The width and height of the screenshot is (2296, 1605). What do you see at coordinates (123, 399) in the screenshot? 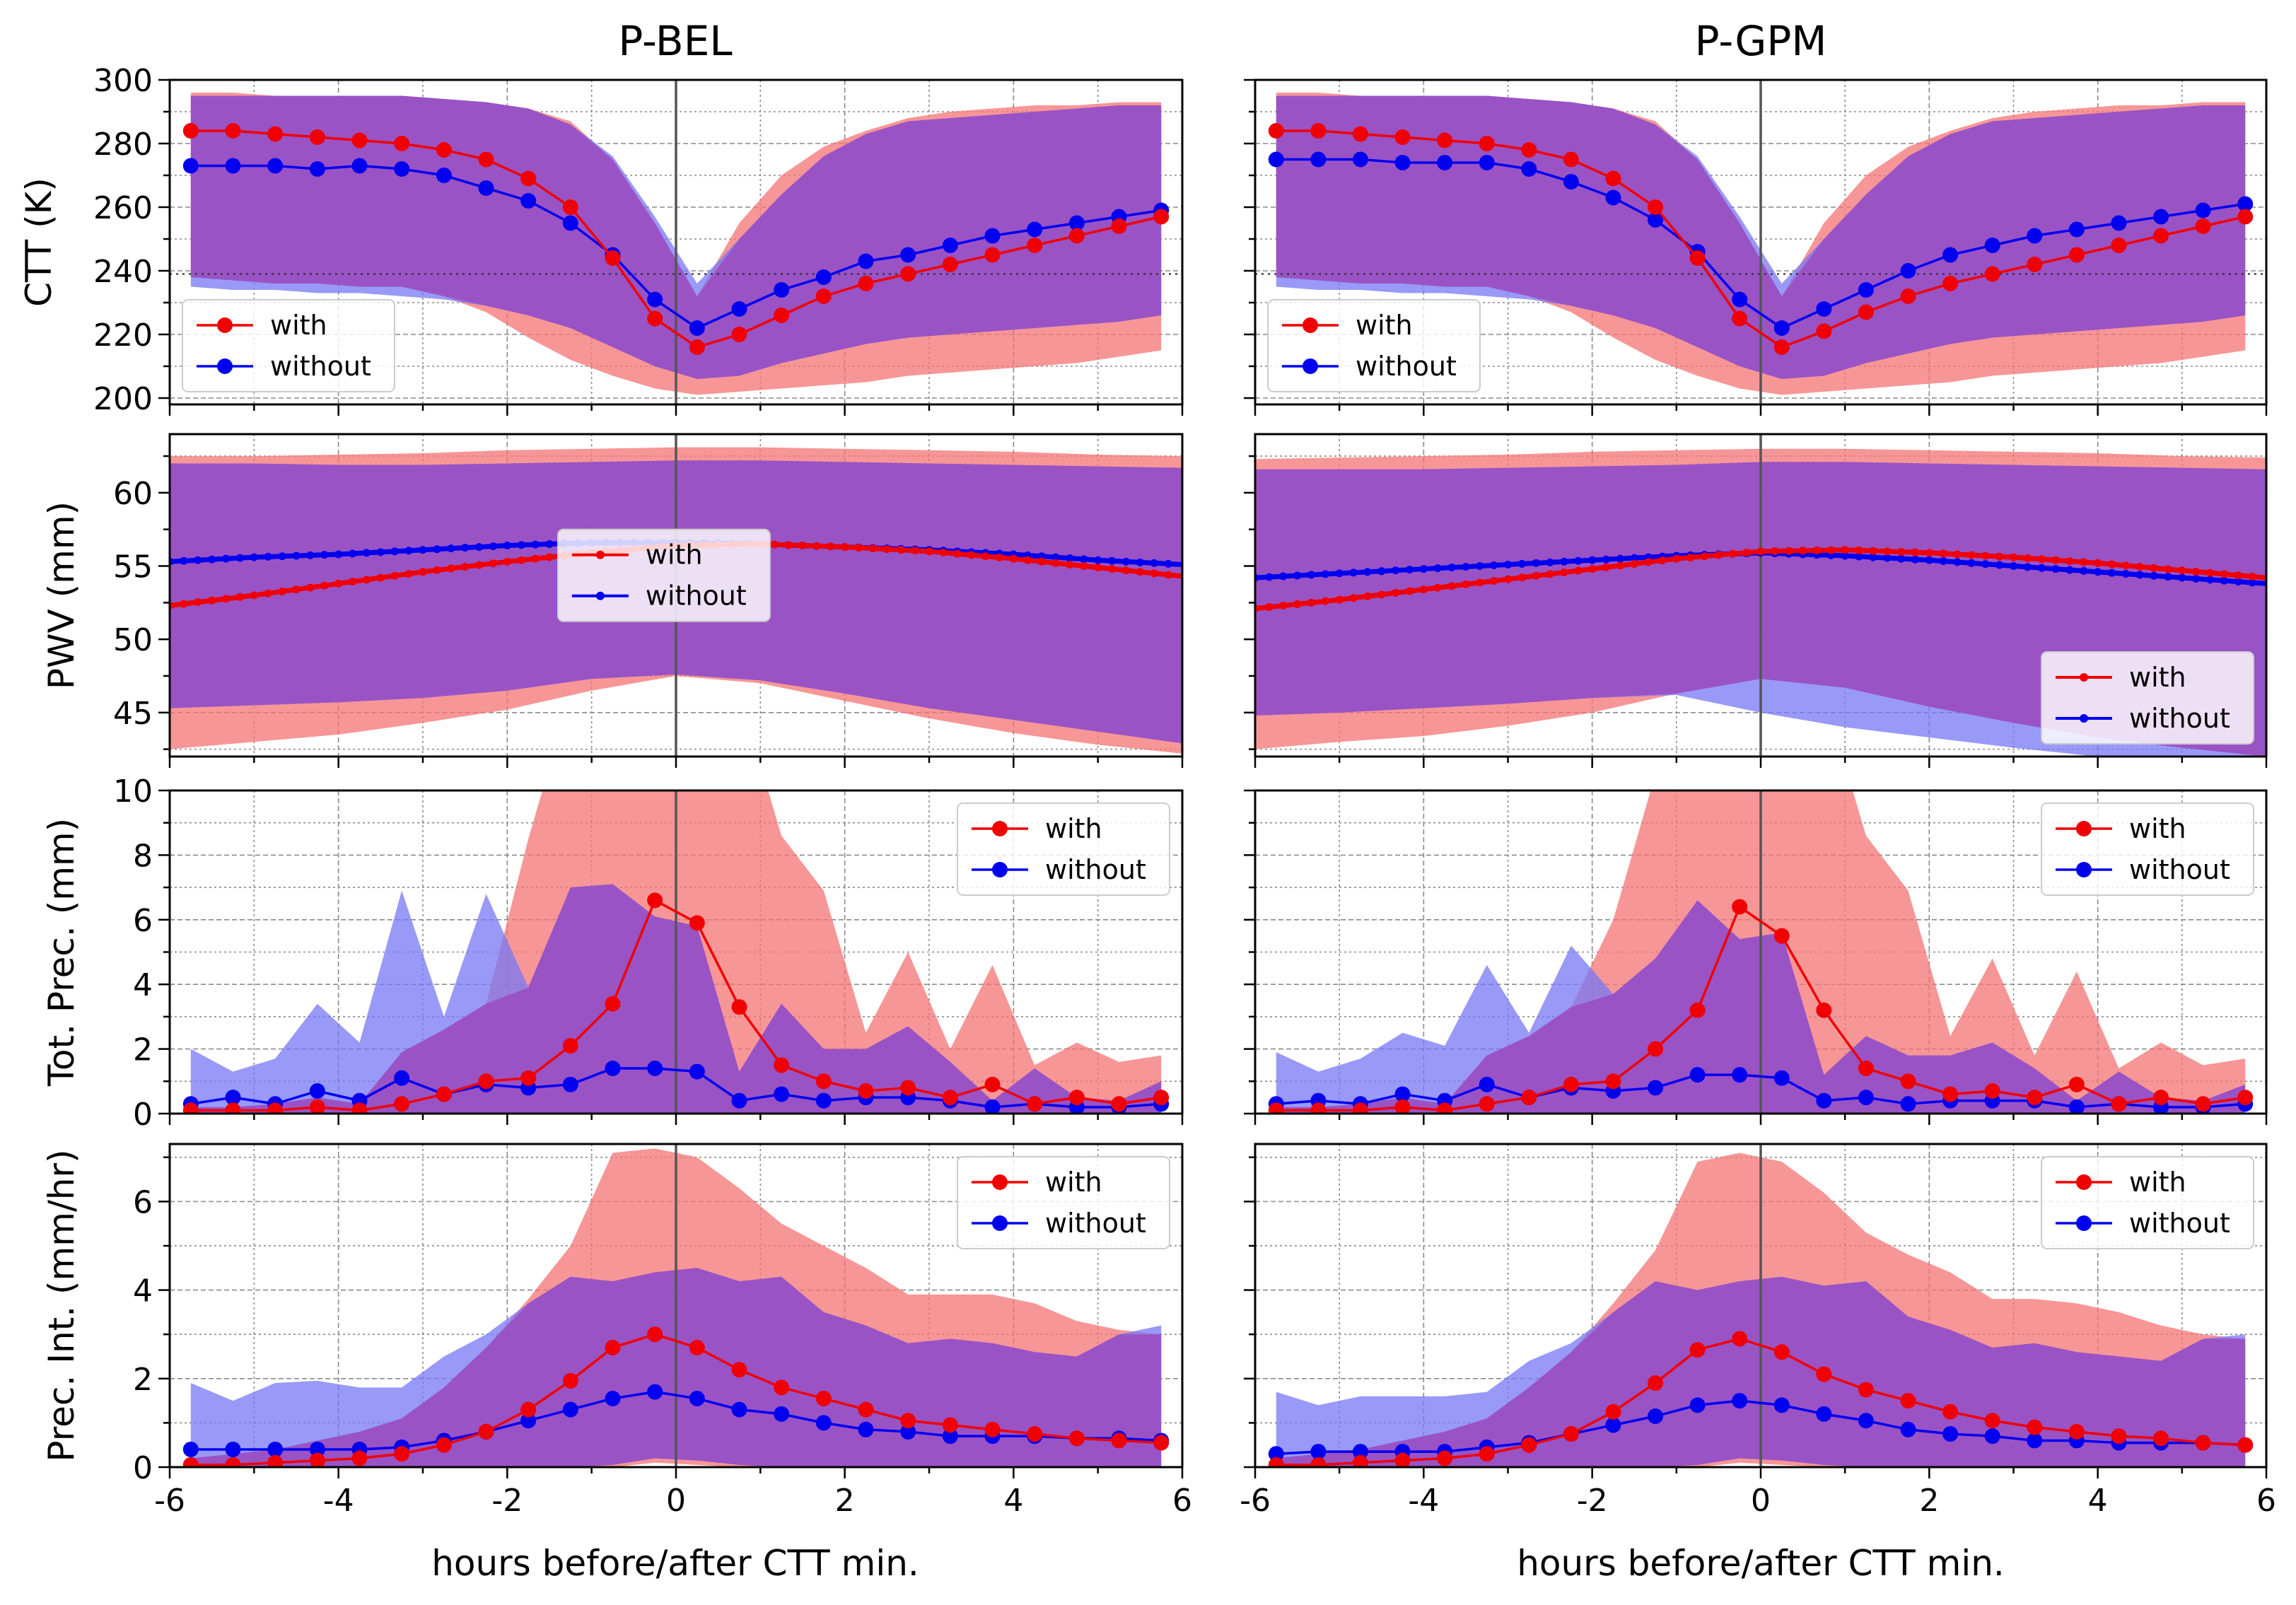
I see `y-tick-label: 200` at bounding box center [123, 399].